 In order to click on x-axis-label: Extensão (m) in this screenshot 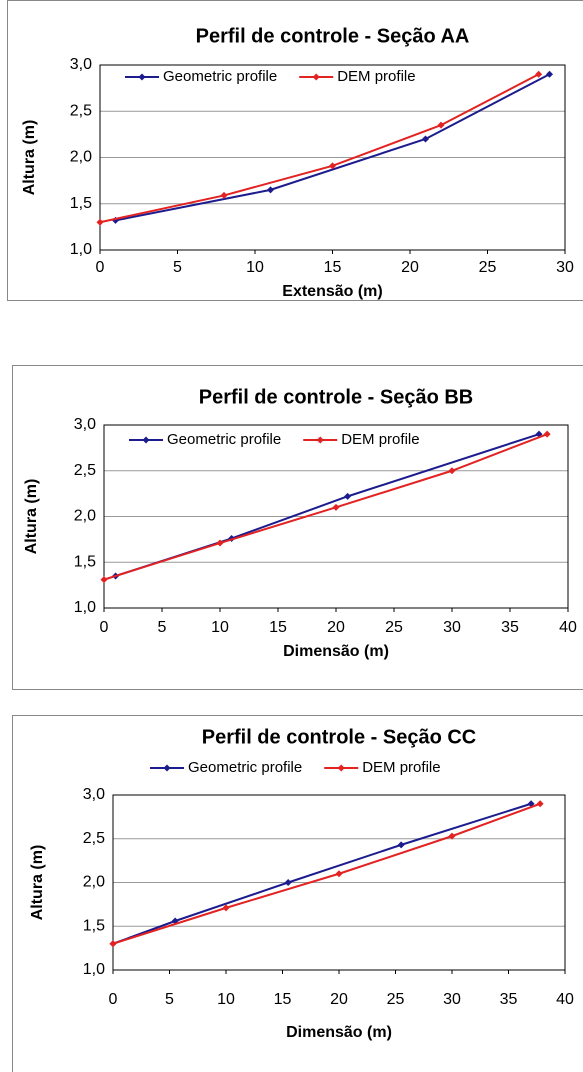, I will do `click(332, 291)`.